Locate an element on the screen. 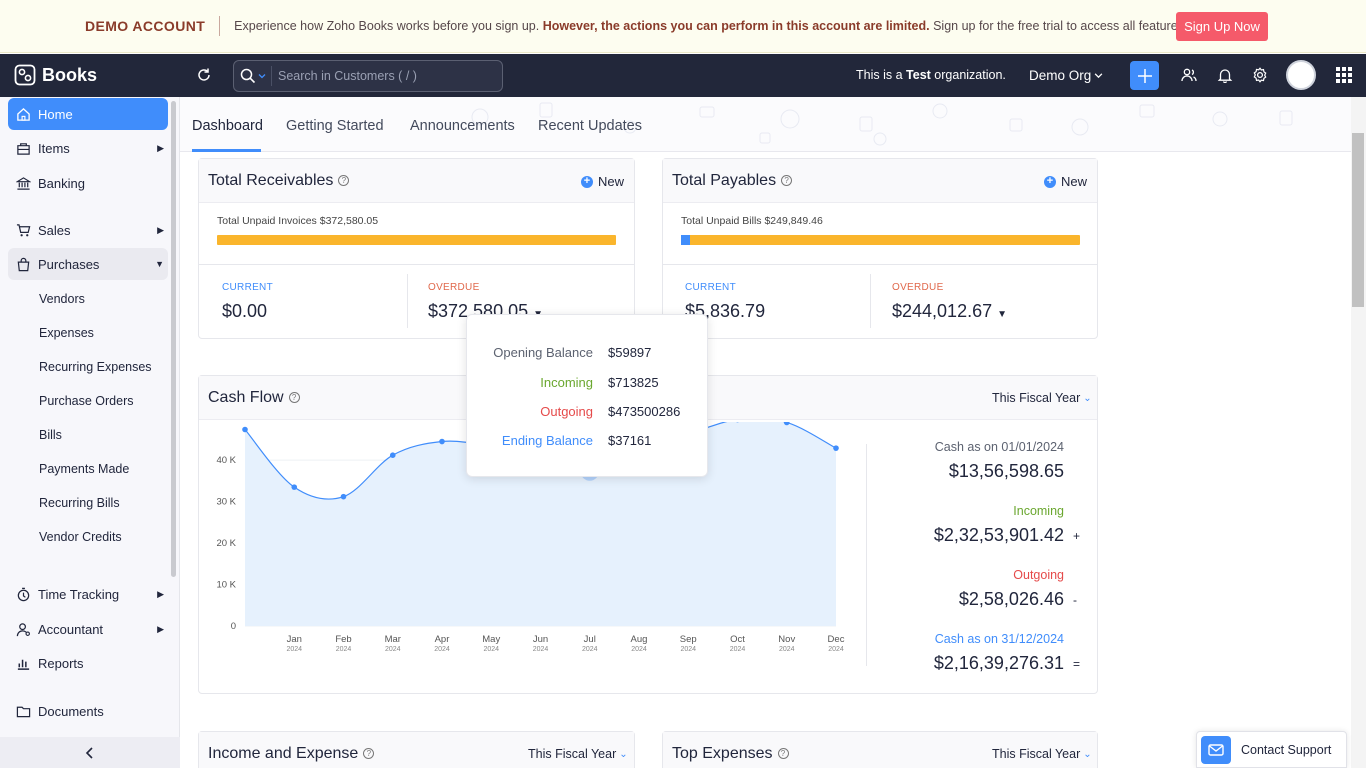 The width and height of the screenshot is (1366, 768). top-expenses-card: Top Expenses ? This Fiscal Year ⌄ is located at coordinates (880, 749).